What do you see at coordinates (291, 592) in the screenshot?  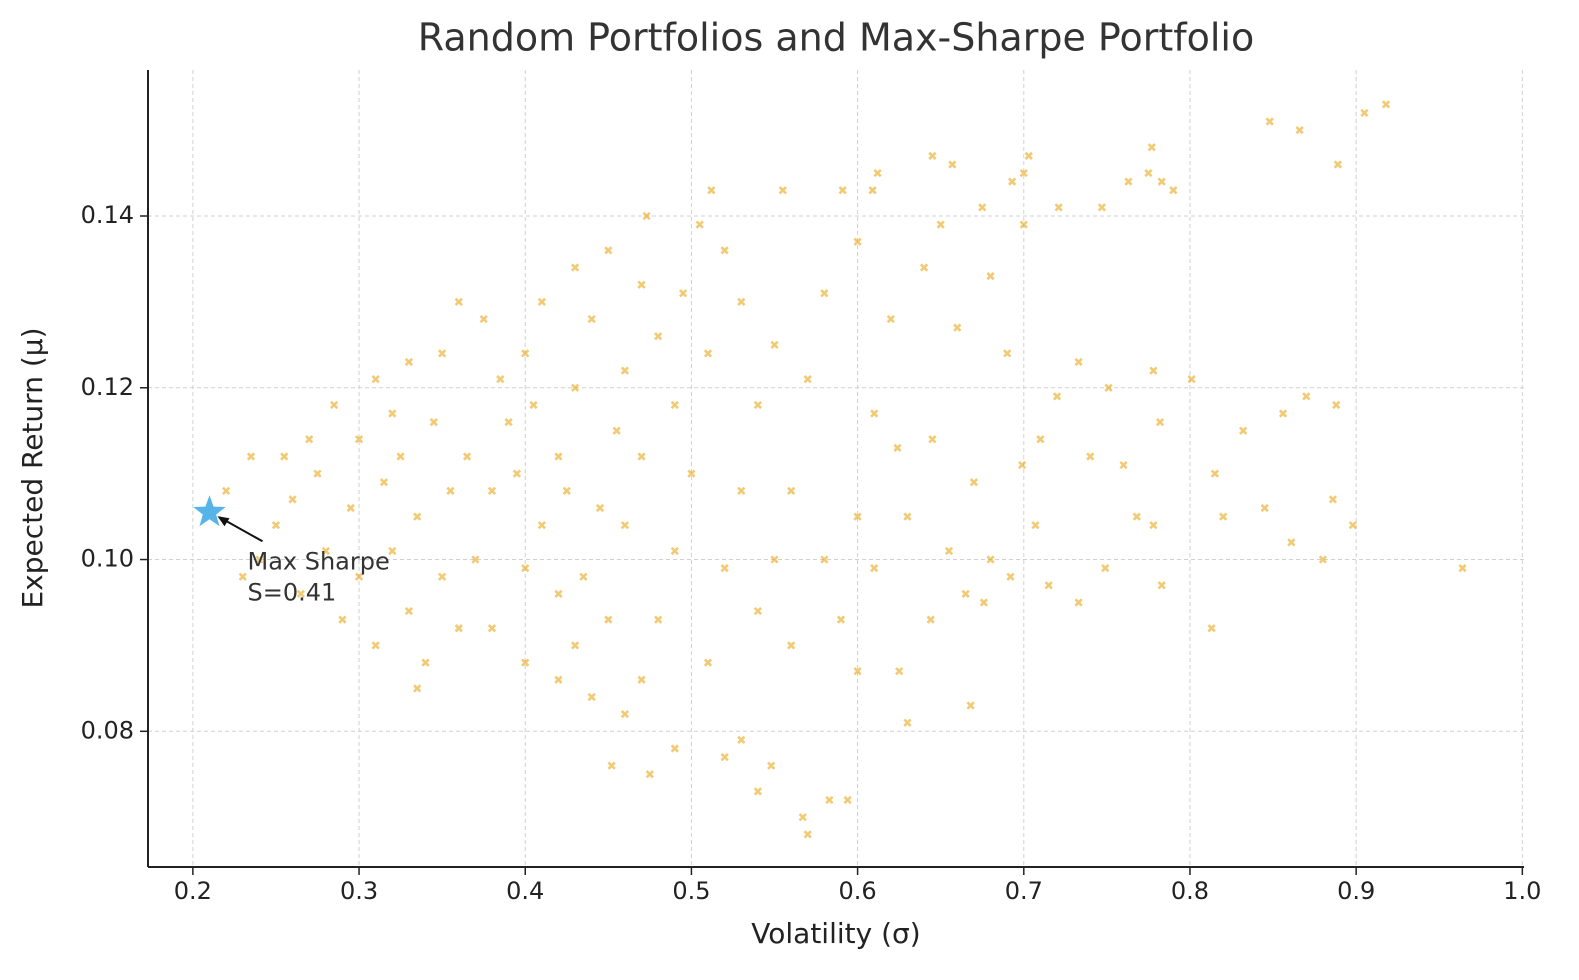 I see `annotation-text: S=0.41` at bounding box center [291, 592].